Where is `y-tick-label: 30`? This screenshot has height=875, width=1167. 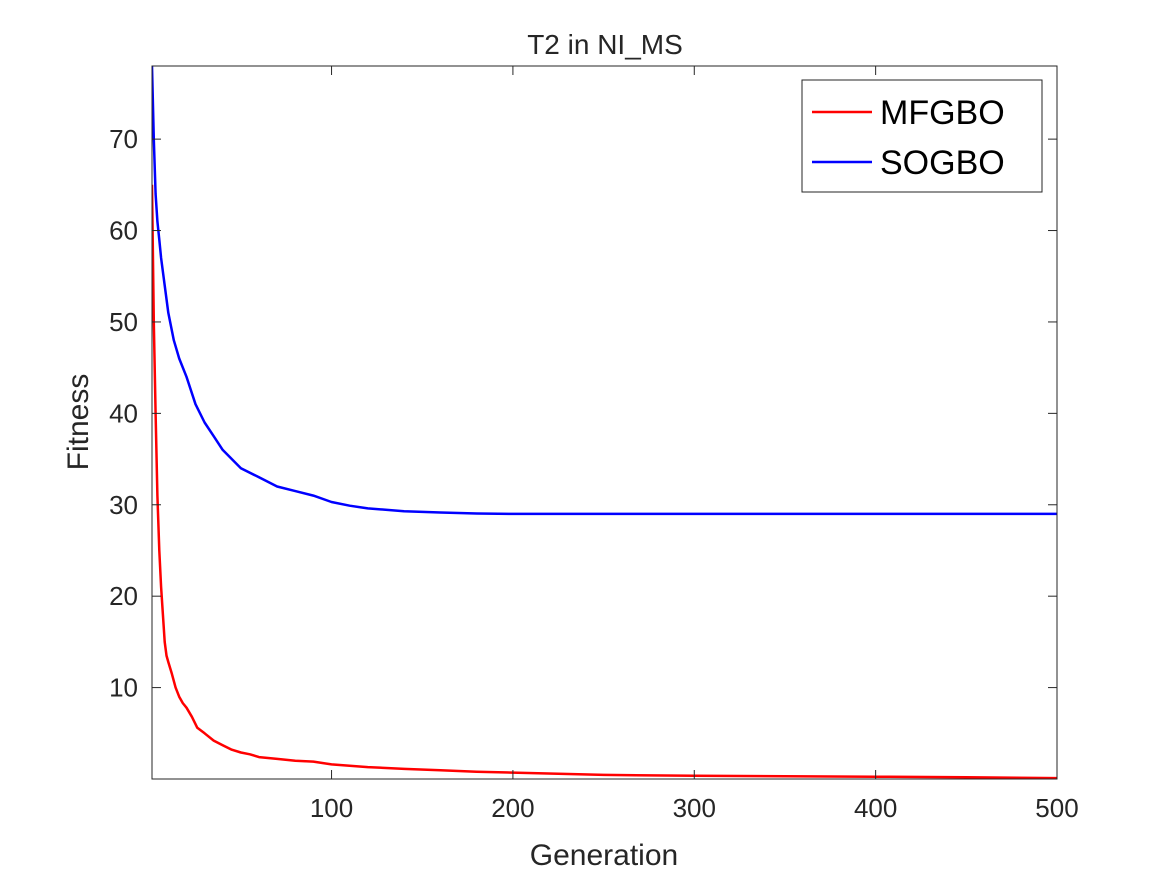 y-tick-label: 30 is located at coordinates (123, 505).